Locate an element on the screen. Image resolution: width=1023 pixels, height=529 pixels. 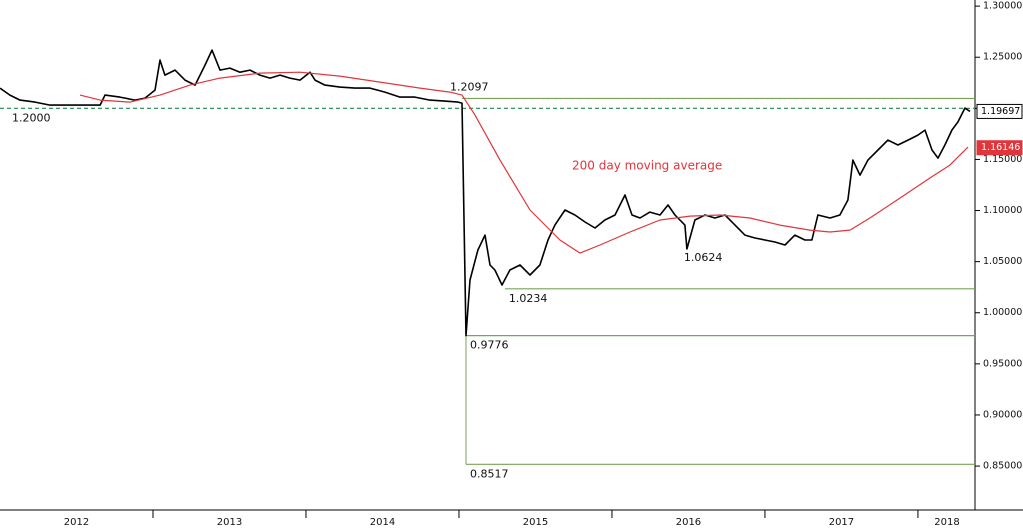
y-tick-label: 1.30000 is located at coordinates (1002, 6).